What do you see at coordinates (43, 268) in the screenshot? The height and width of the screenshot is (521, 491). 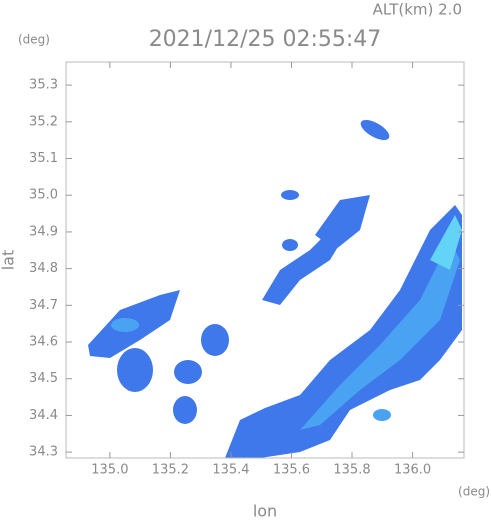 I see `y-tick-label: 34.8` at bounding box center [43, 268].